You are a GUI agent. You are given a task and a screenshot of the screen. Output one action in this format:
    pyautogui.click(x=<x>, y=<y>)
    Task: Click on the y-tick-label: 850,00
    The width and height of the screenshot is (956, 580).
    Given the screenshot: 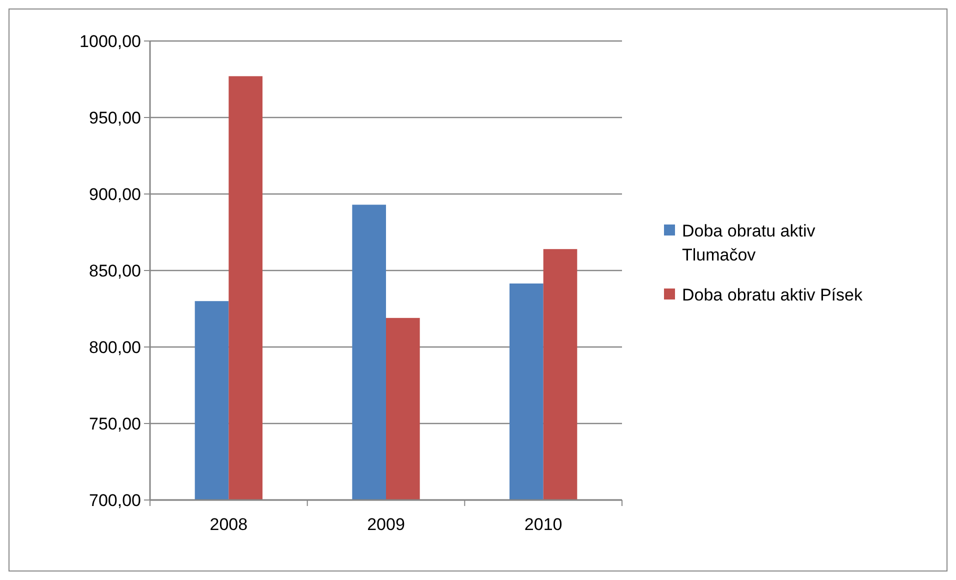 What is the action you would take?
    pyautogui.click(x=115, y=270)
    